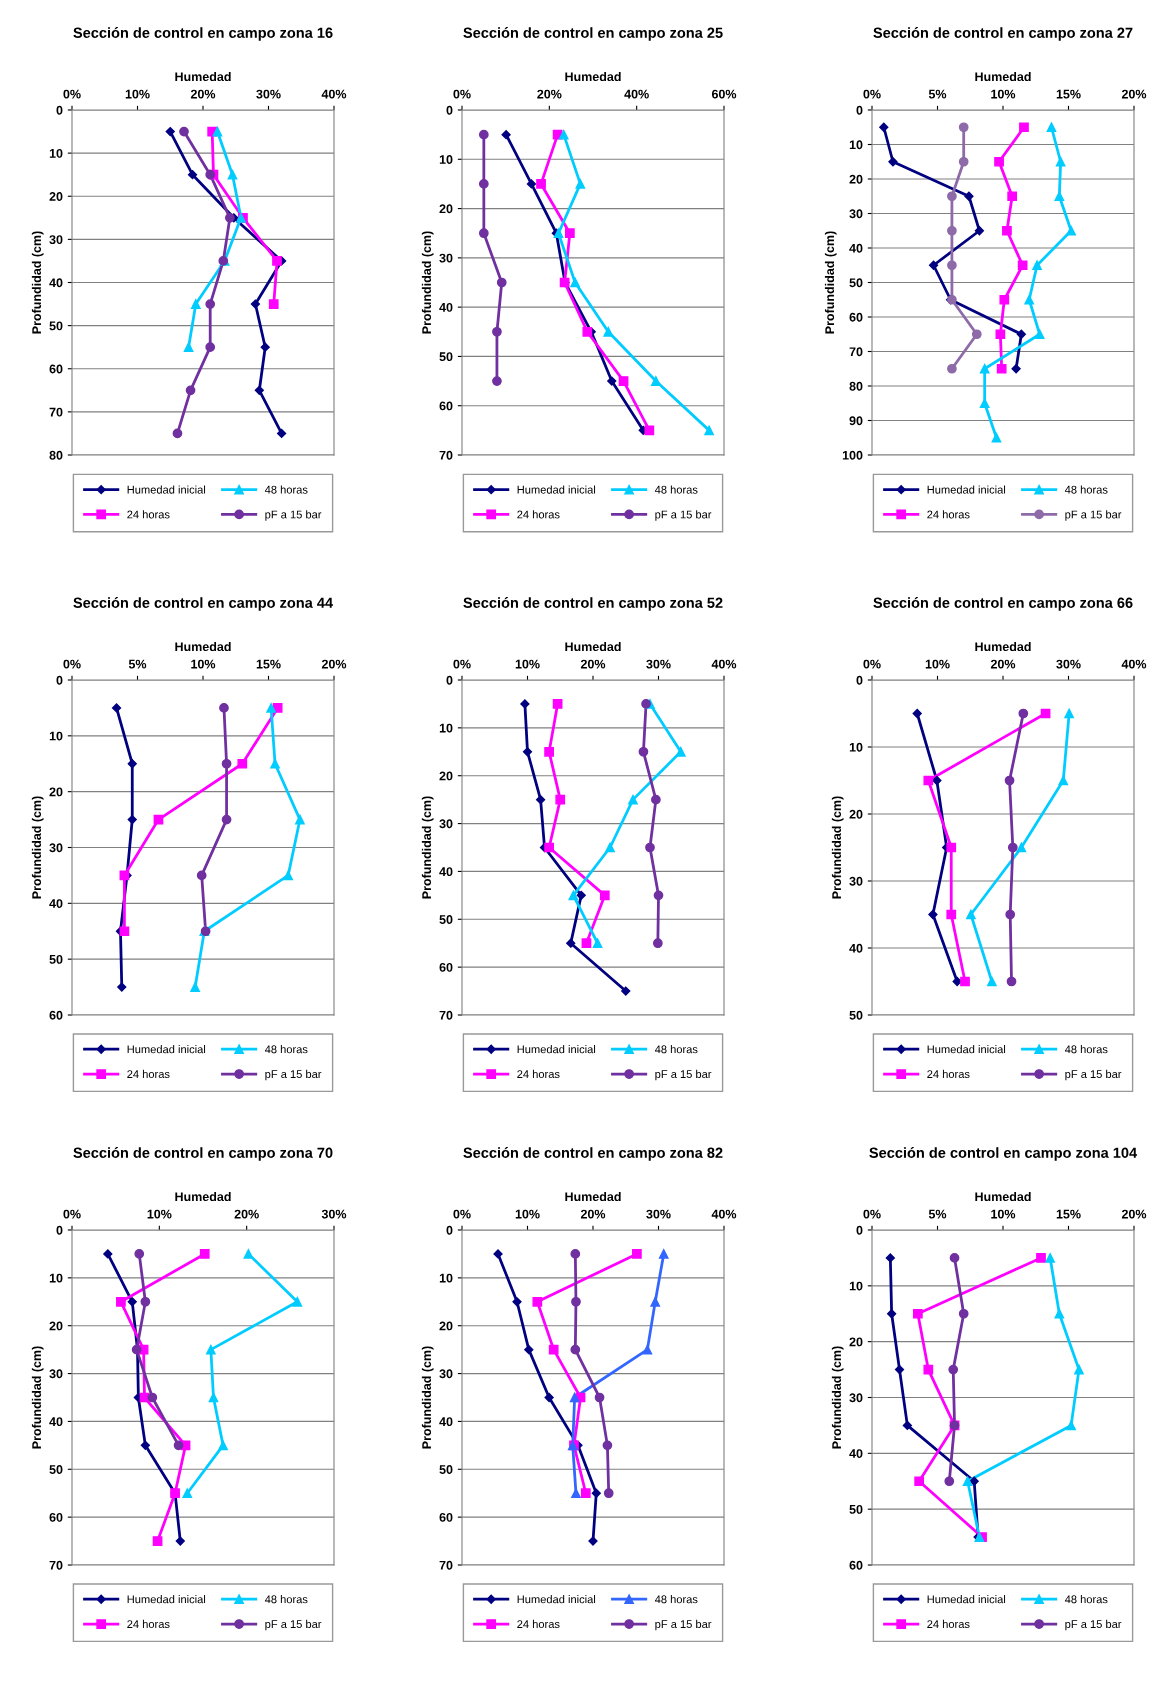  I want to click on x-tick-label: 5%, so click(137, 664).